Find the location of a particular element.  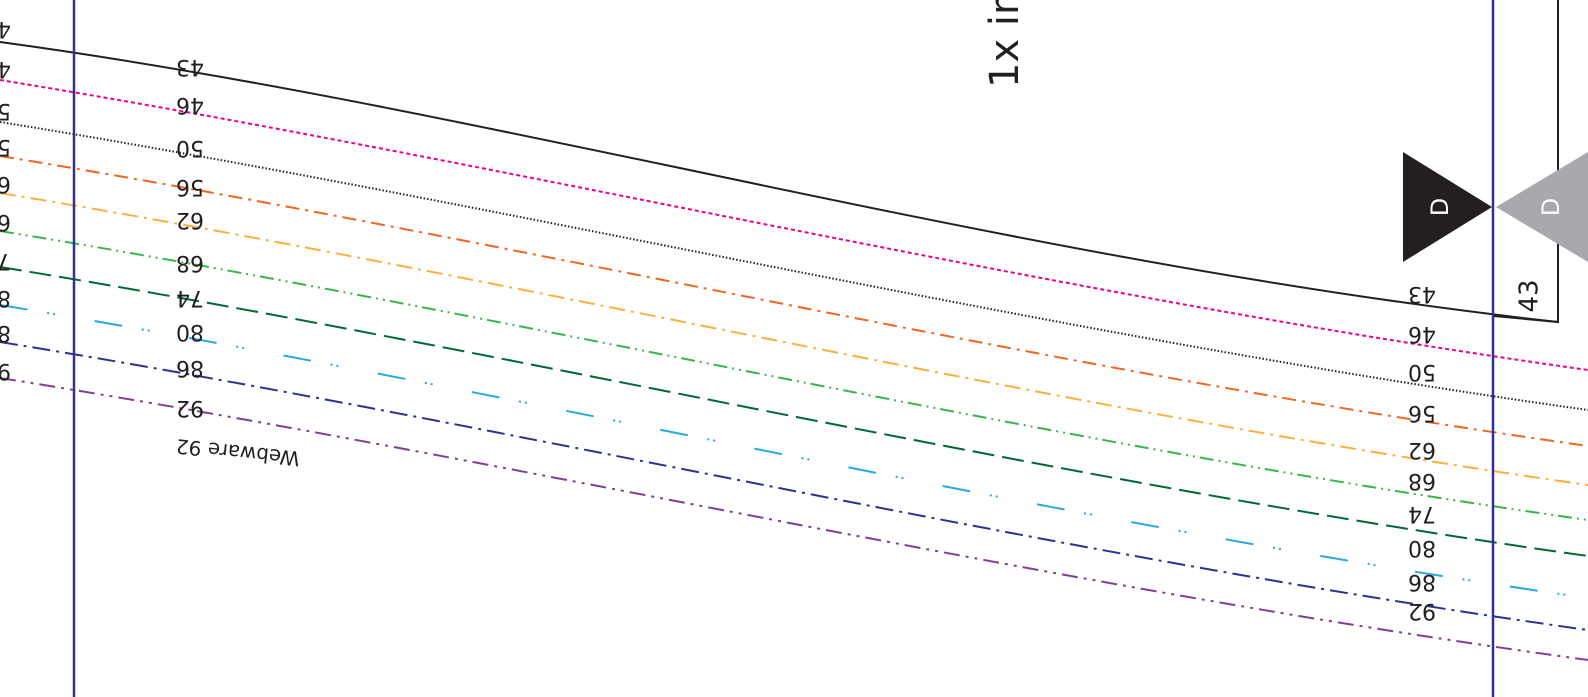

brand-label: Webware 92 is located at coordinates (238, 452).